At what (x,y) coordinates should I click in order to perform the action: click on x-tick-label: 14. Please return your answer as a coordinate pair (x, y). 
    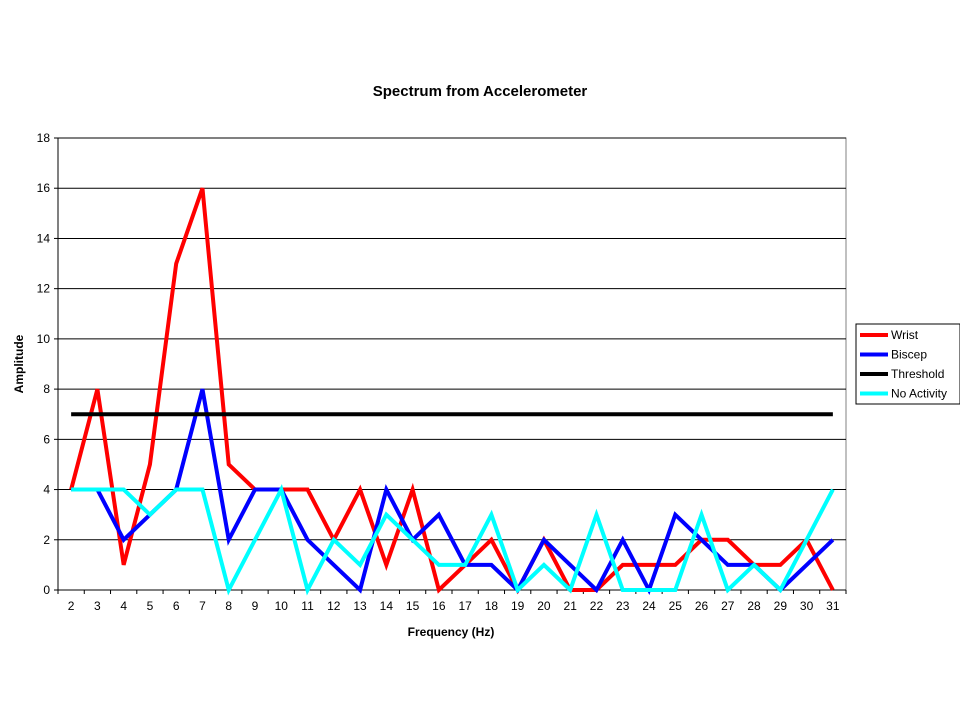
    Looking at the image, I should click on (387, 606).